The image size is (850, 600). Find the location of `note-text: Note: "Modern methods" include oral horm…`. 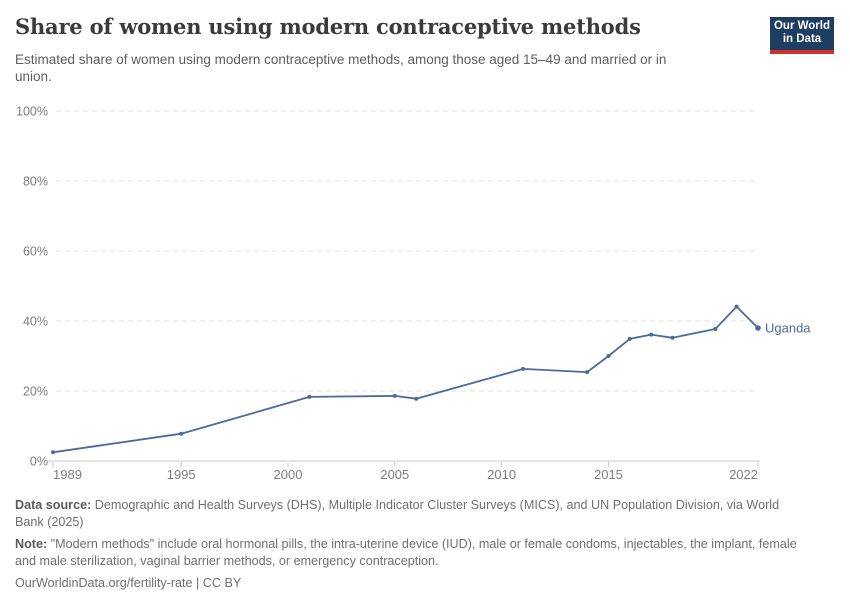

note-text: Note: "Modern methods" include oral horm… is located at coordinates (424, 553).